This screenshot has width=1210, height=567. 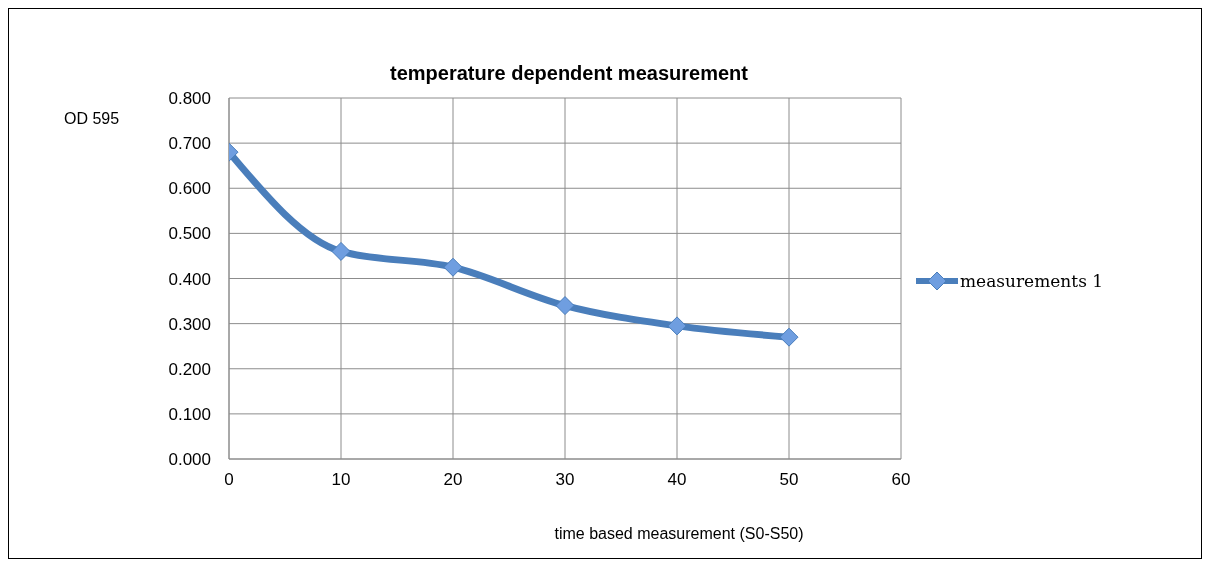 What do you see at coordinates (189, 189) in the screenshot?
I see `y-tick-label: 0.600` at bounding box center [189, 189].